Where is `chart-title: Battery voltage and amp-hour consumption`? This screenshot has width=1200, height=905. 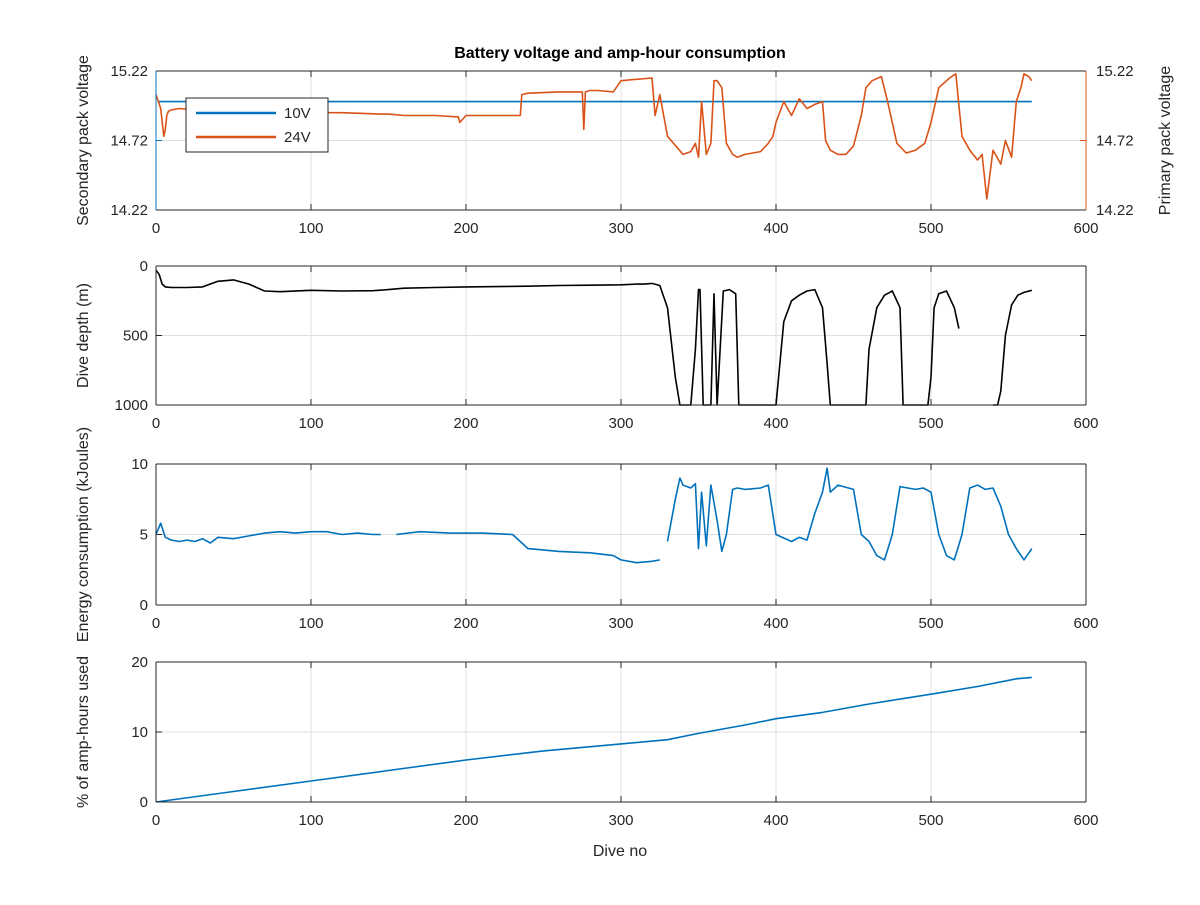
chart-title: Battery voltage and amp-hour consumption is located at coordinates (620, 53).